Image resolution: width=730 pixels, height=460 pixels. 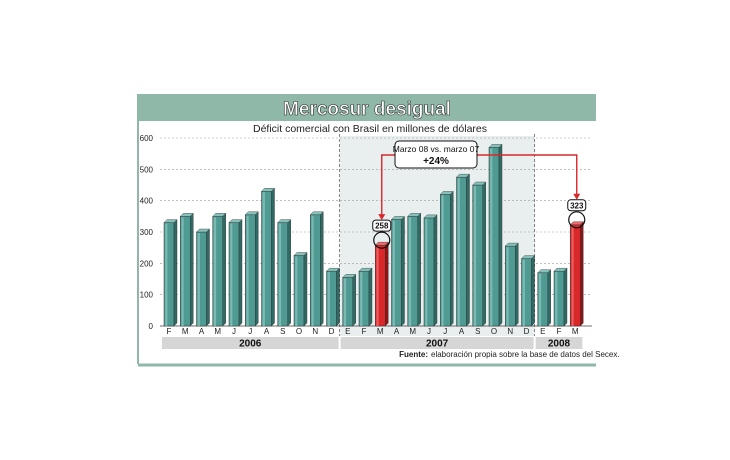 What do you see at coordinates (147, 295) in the screenshot?
I see `y-tick-label: 100` at bounding box center [147, 295].